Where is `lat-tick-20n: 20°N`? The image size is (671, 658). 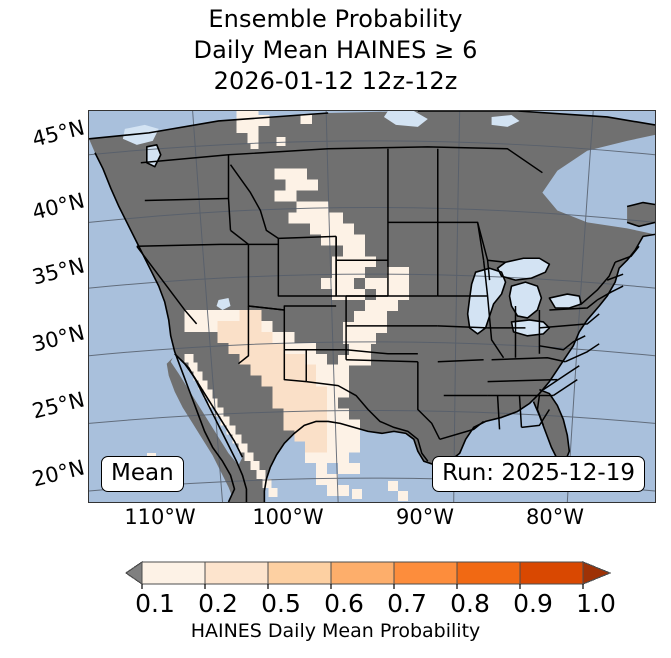 lat-tick-20n: 20°N is located at coordinates (58, 473).